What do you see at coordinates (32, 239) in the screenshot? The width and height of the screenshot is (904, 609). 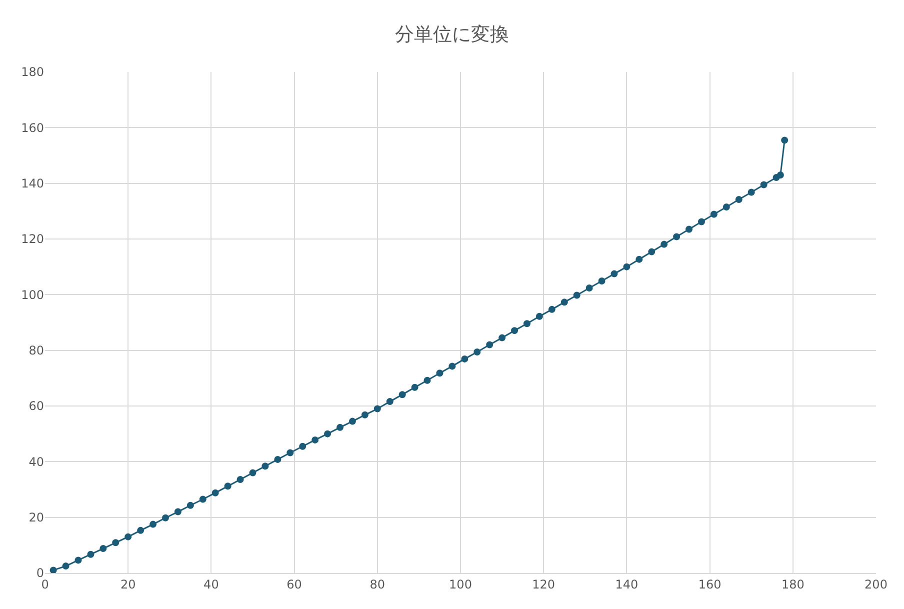 I see `y-tick-label: 120` at bounding box center [32, 239].